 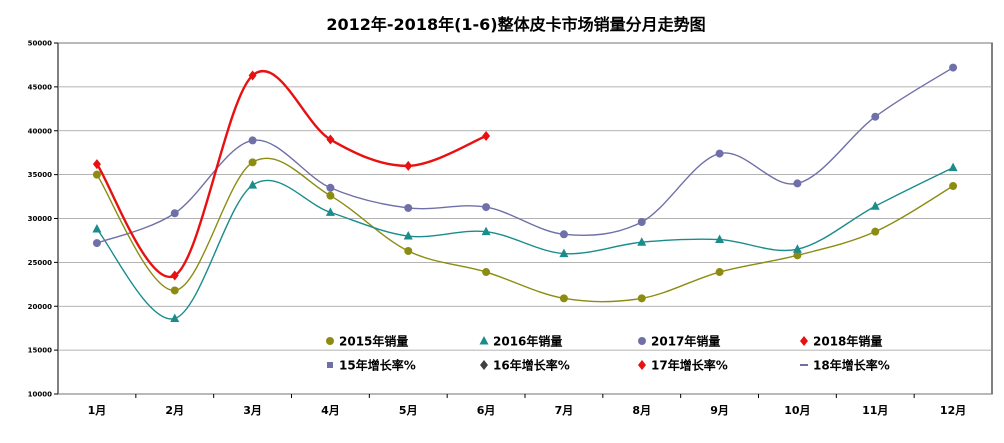 What do you see at coordinates (373, 341) in the screenshot?
I see `legend-label: 2015年销量` at bounding box center [373, 341].